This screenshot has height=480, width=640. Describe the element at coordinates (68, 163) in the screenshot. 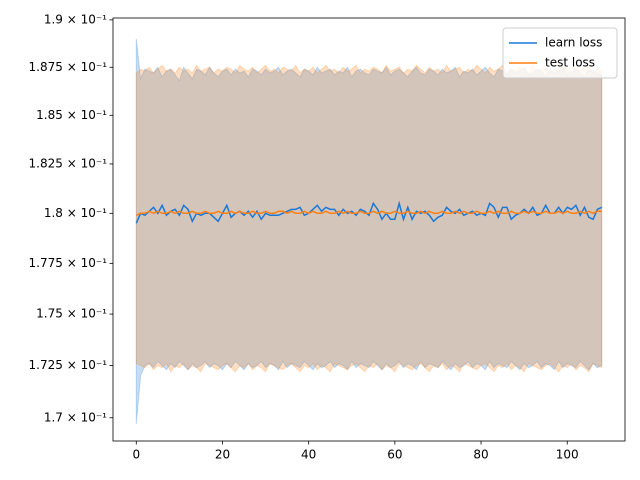

I see `y-tick-label: 1.825 × 10⁻¹` at that location.